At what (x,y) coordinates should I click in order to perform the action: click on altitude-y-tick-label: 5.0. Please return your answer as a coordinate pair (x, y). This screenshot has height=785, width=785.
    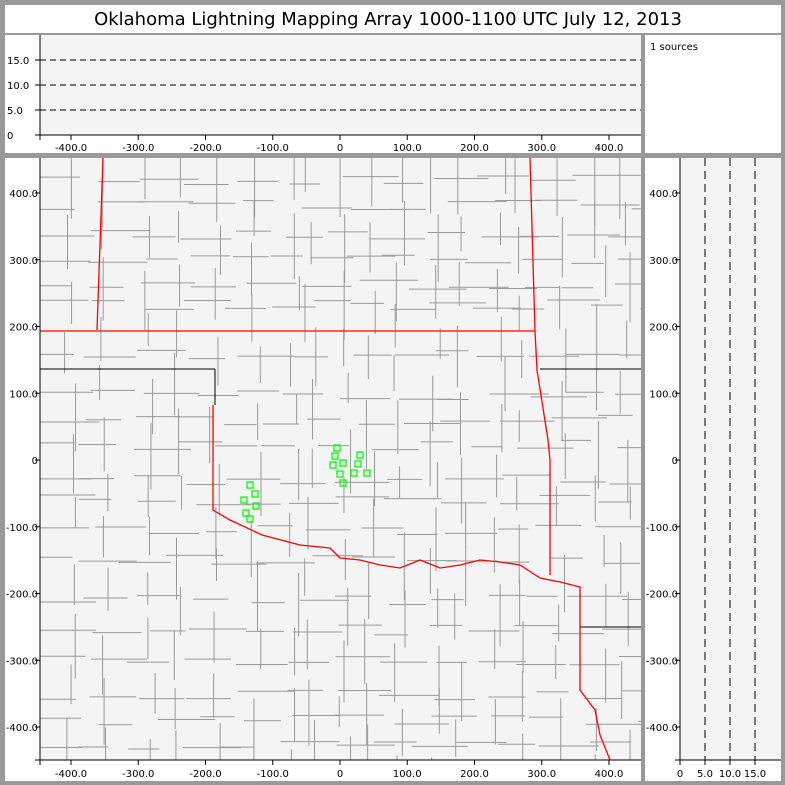
    Looking at the image, I should click on (15, 111).